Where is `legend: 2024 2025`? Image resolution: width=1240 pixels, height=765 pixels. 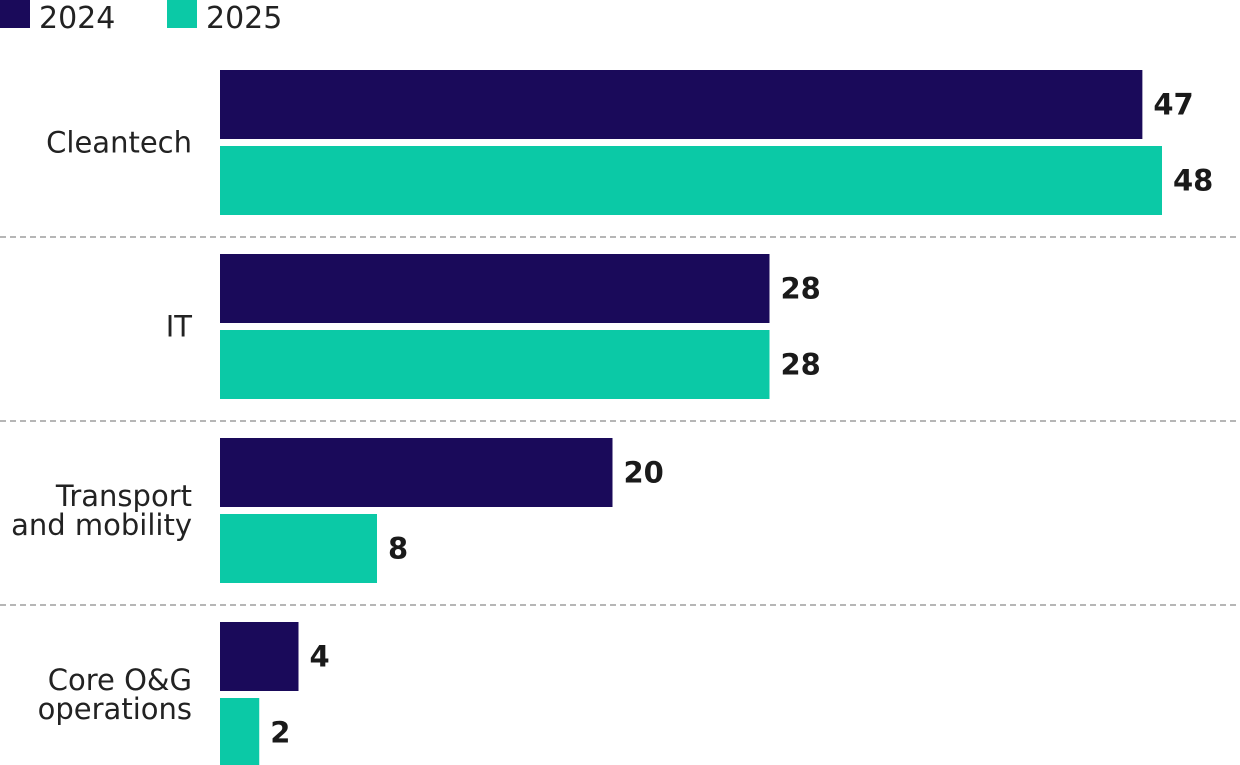
legend: 2024 2025 is located at coordinates (141, 18).